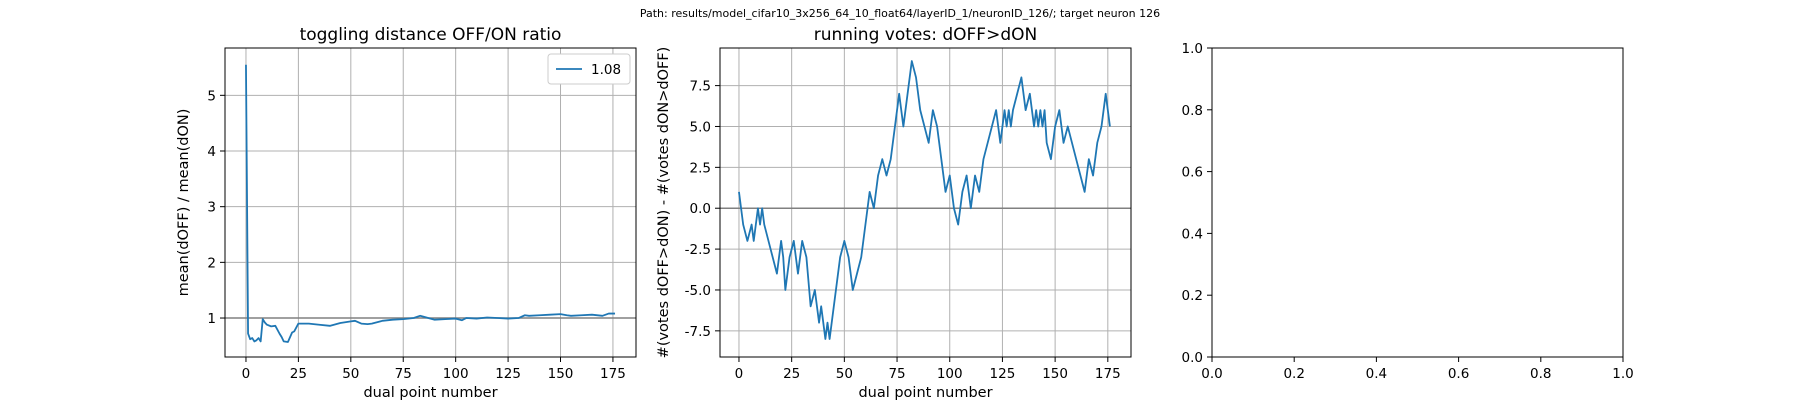 The height and width of the screenshot is (400, 1800). Describe the element at coordinates (211, 208) in the screenshot. I see `y-tick-label: 3` at that location.